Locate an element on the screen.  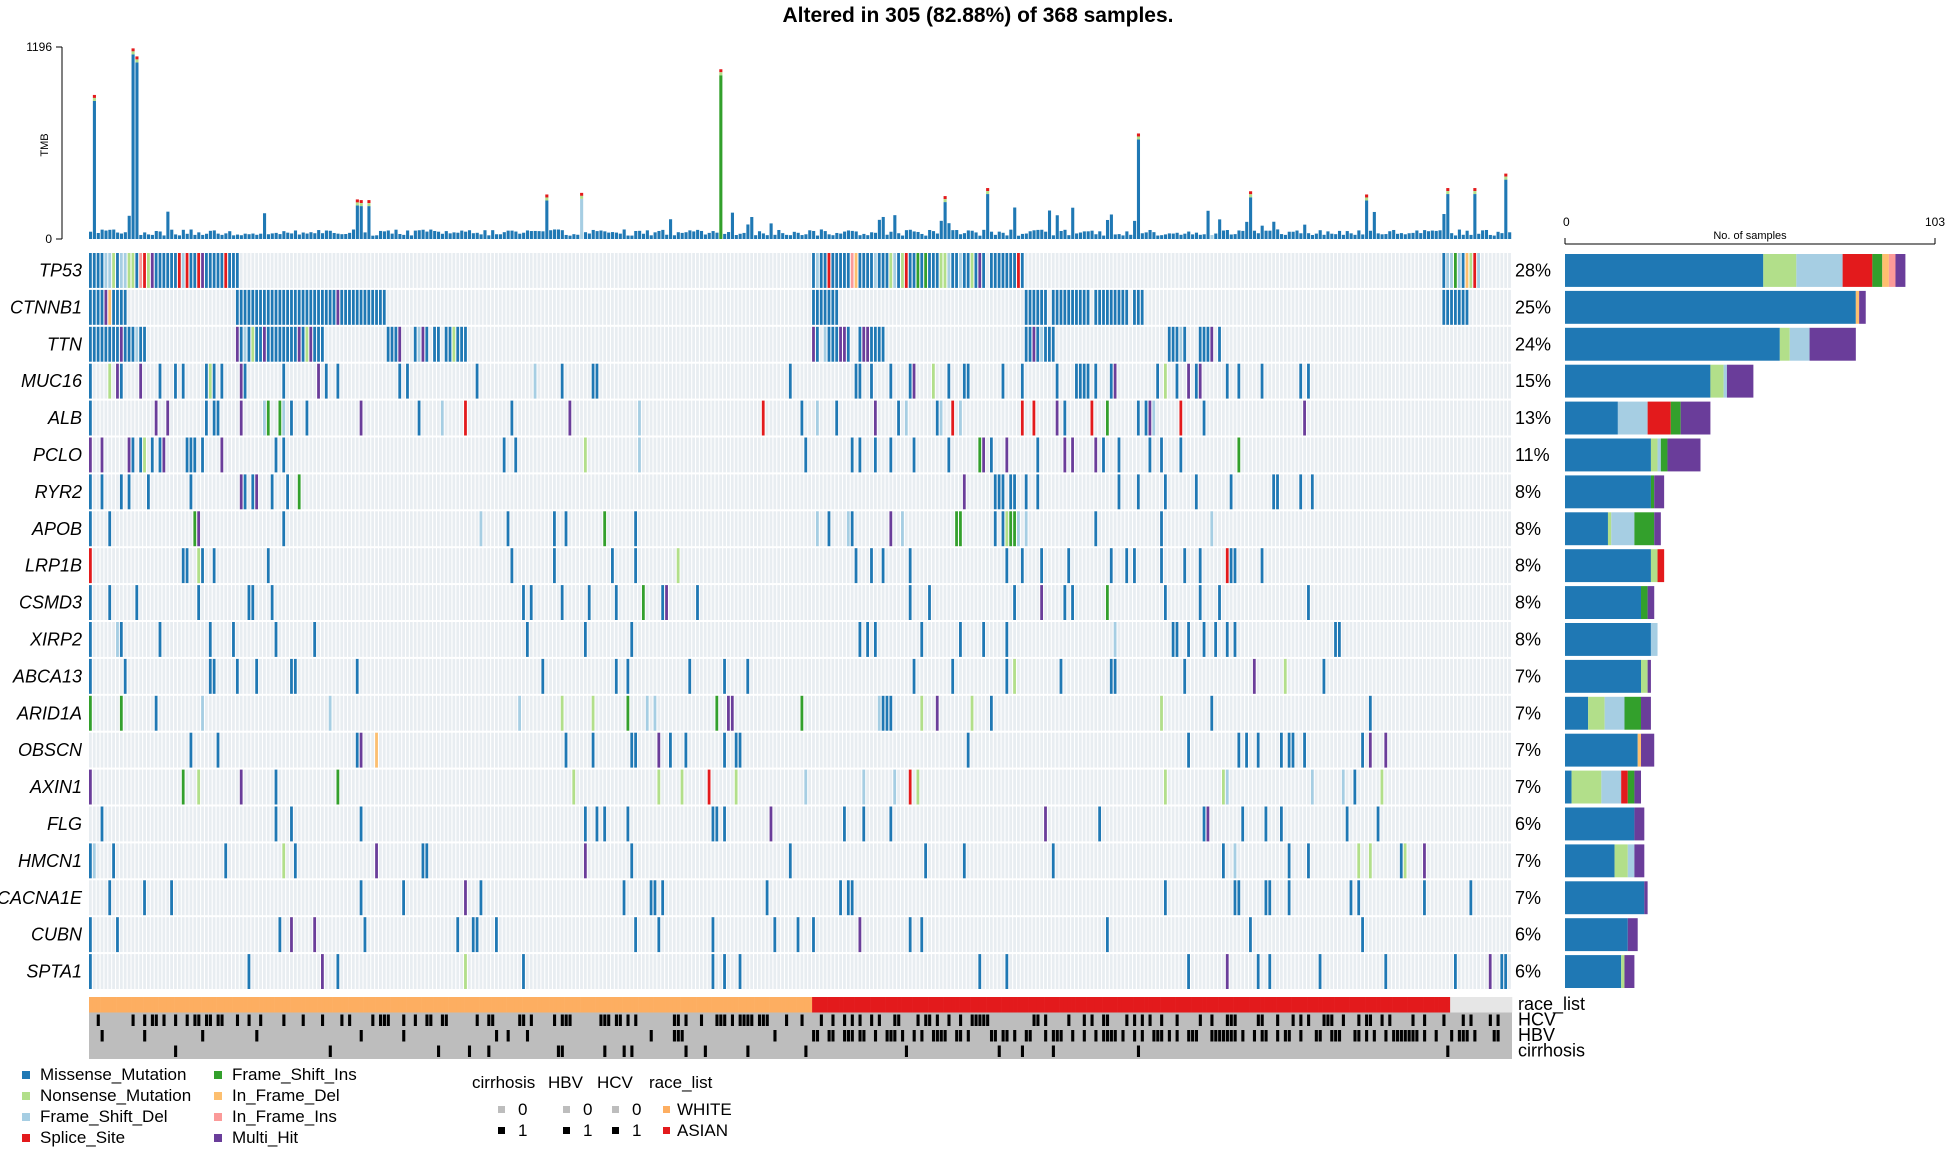
legend-label: Nonsense_Mutation is located at coordinates (115, 1095).